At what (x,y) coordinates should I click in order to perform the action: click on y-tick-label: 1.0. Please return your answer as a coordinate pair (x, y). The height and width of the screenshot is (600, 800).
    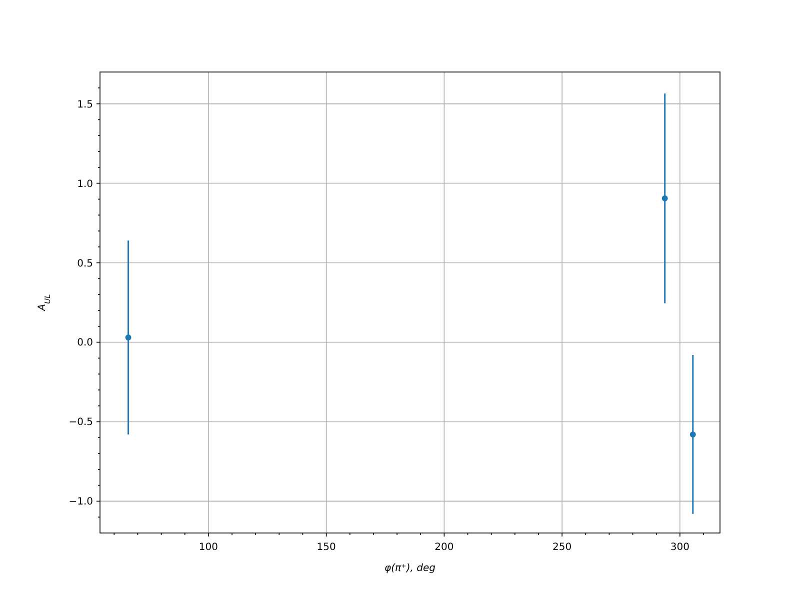
    Looking at the image, I should click on (85, 184).